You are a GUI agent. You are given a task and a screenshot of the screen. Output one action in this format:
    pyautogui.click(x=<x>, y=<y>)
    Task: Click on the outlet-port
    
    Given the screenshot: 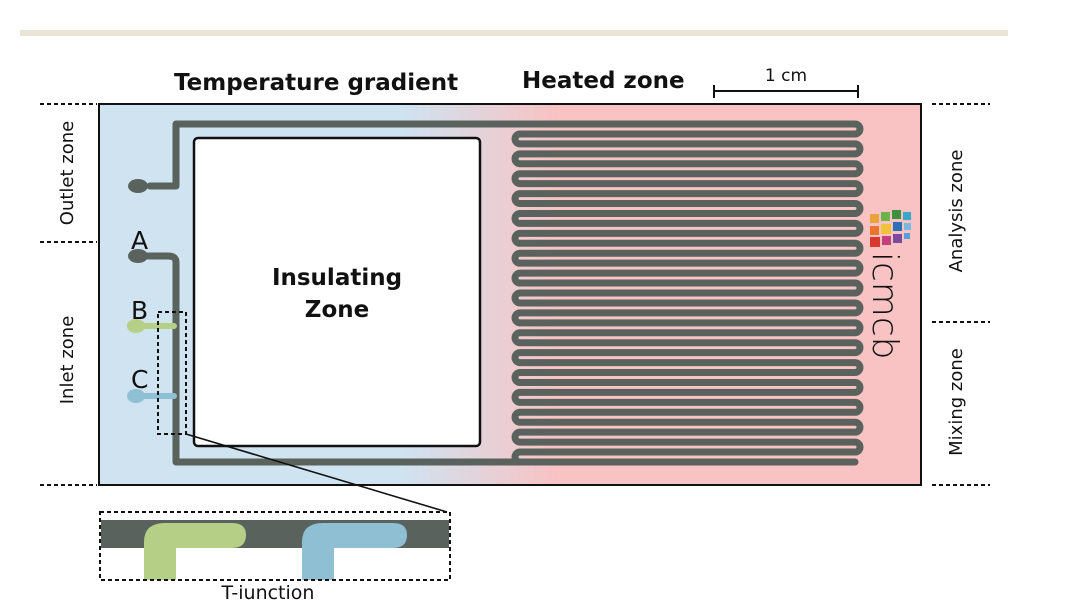 What is the action you would take?
    pyautogui.click(x=138, y=186)
    